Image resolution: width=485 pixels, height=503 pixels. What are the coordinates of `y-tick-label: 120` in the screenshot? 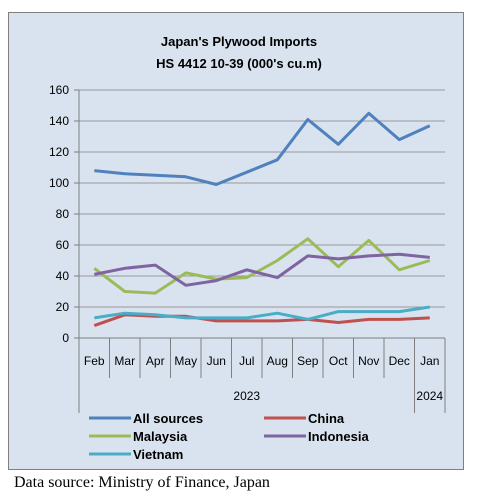 It's located at (59, 152).